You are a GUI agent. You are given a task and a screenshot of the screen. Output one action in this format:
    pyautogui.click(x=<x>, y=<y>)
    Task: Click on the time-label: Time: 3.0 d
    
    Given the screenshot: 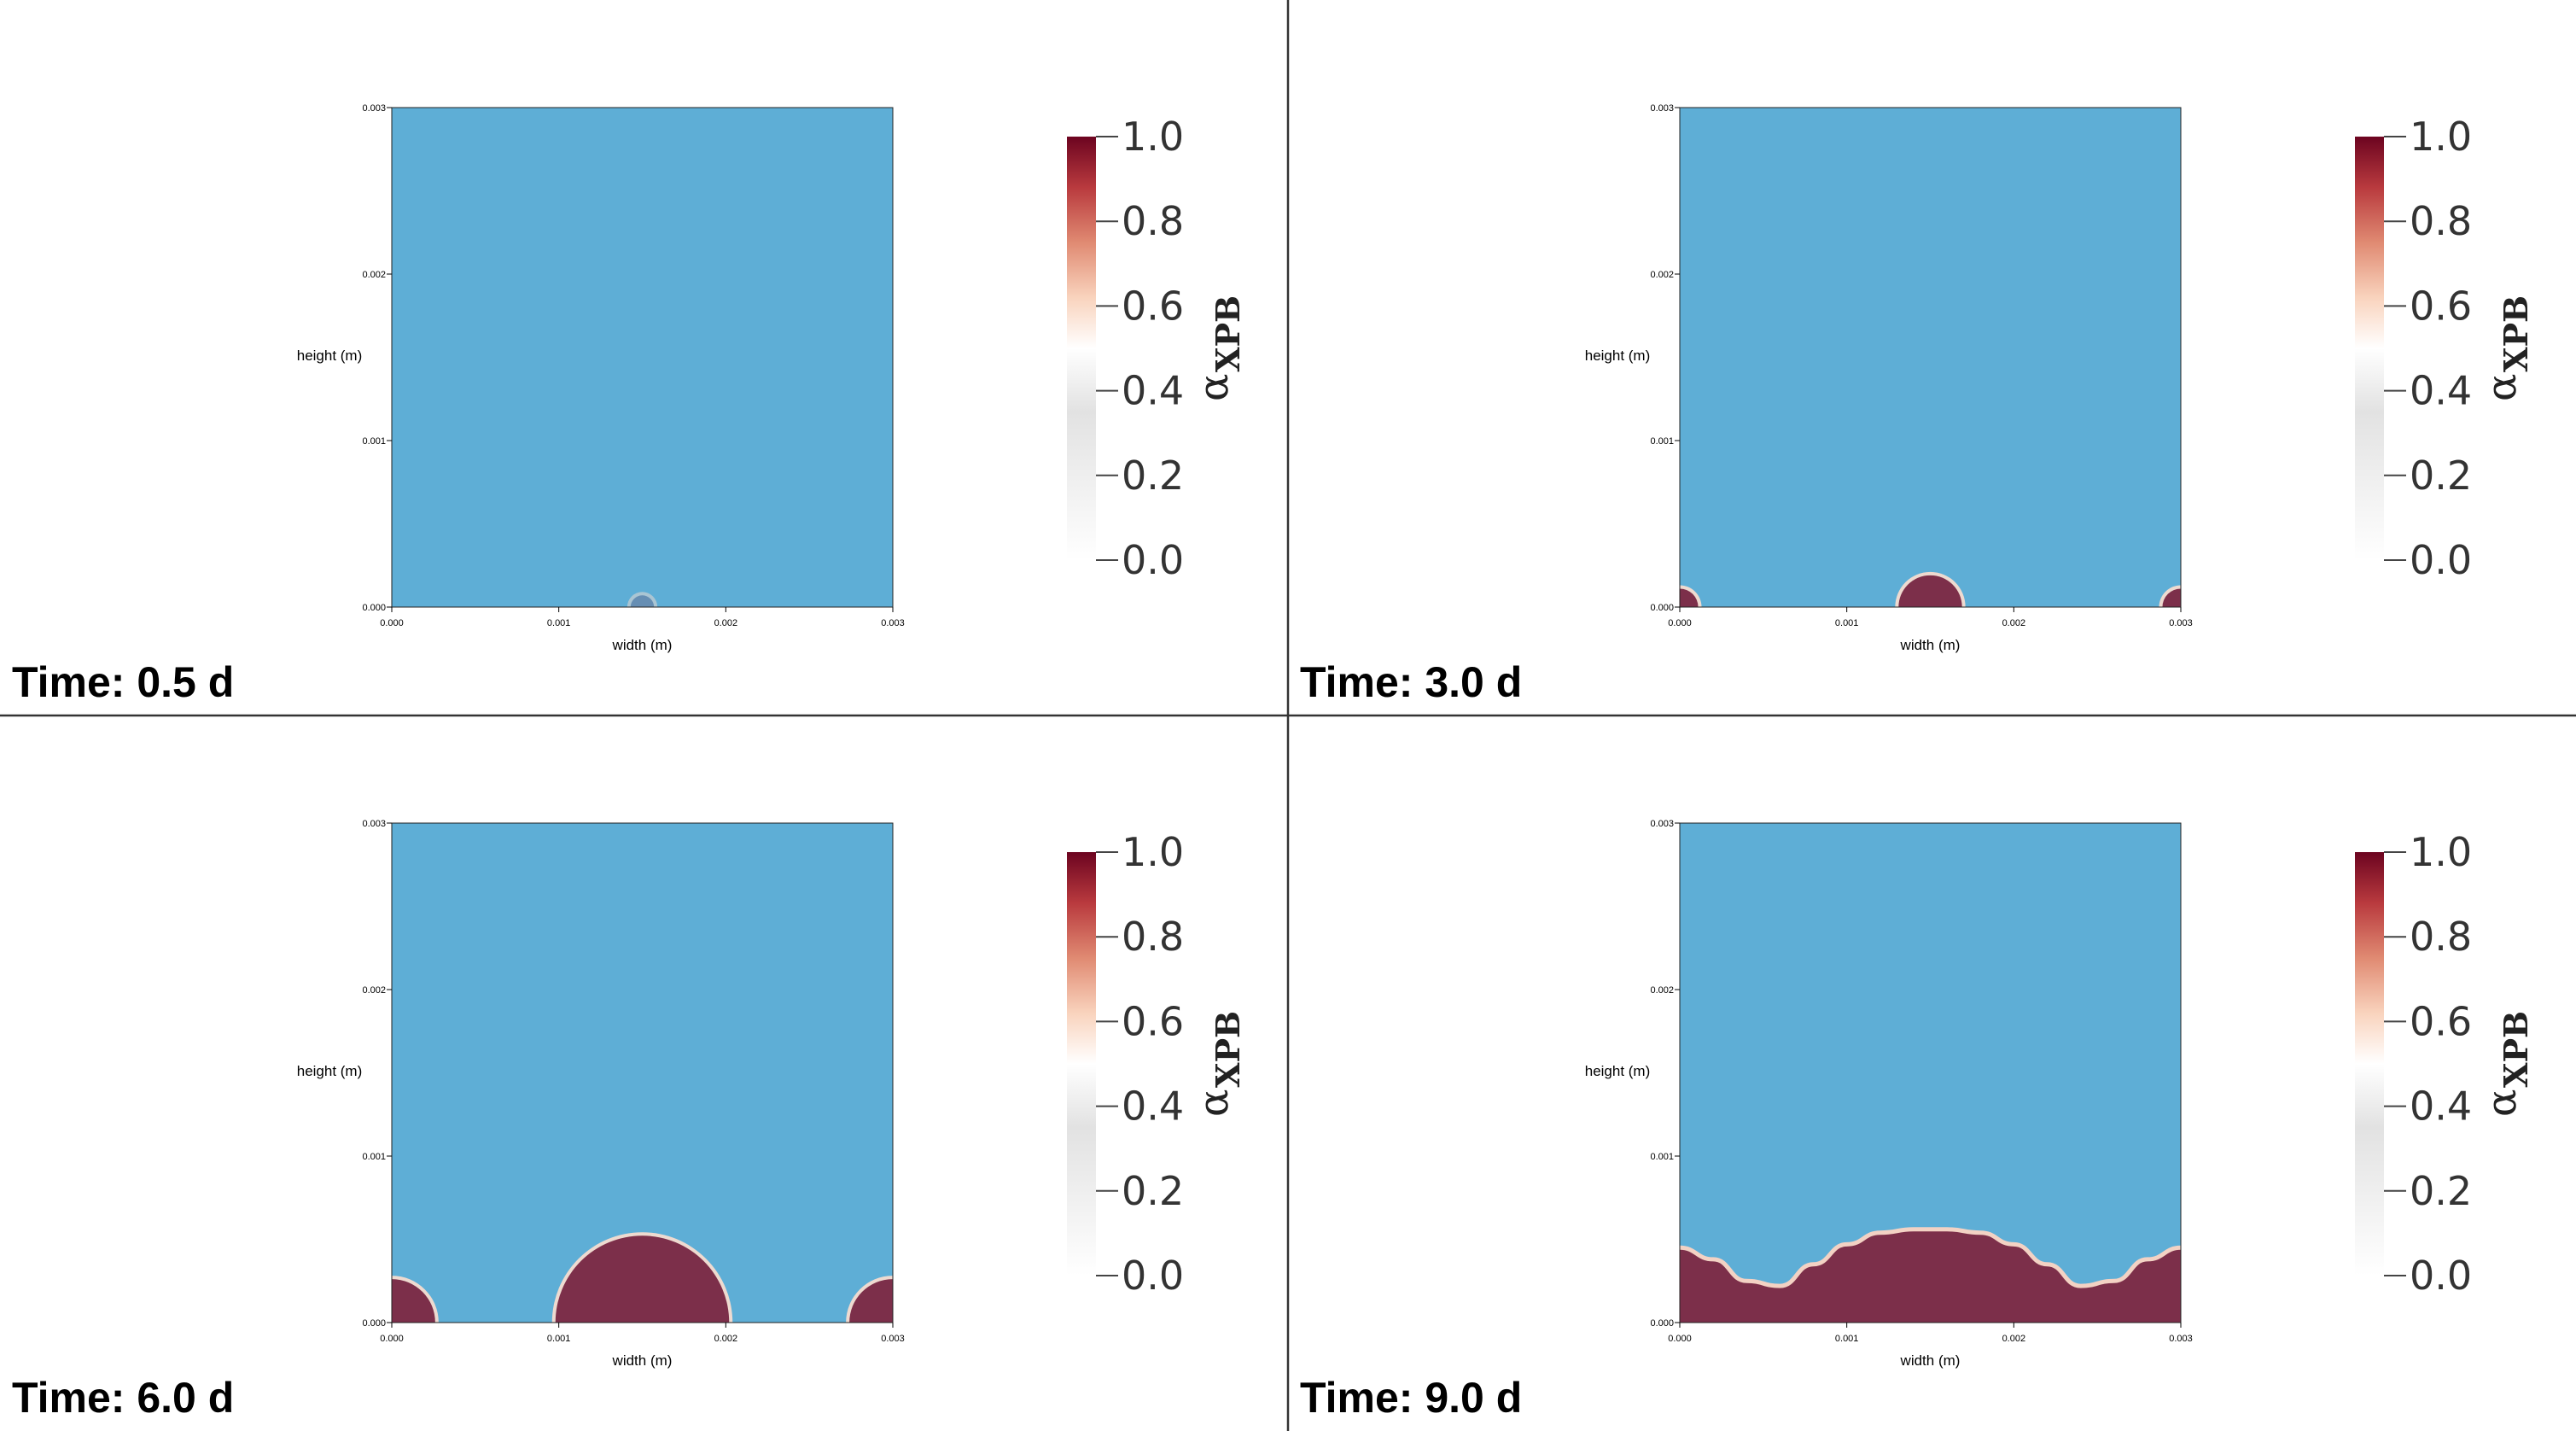 What is the action you would take?
    pyautogui.click(x=1411, y=682)
    